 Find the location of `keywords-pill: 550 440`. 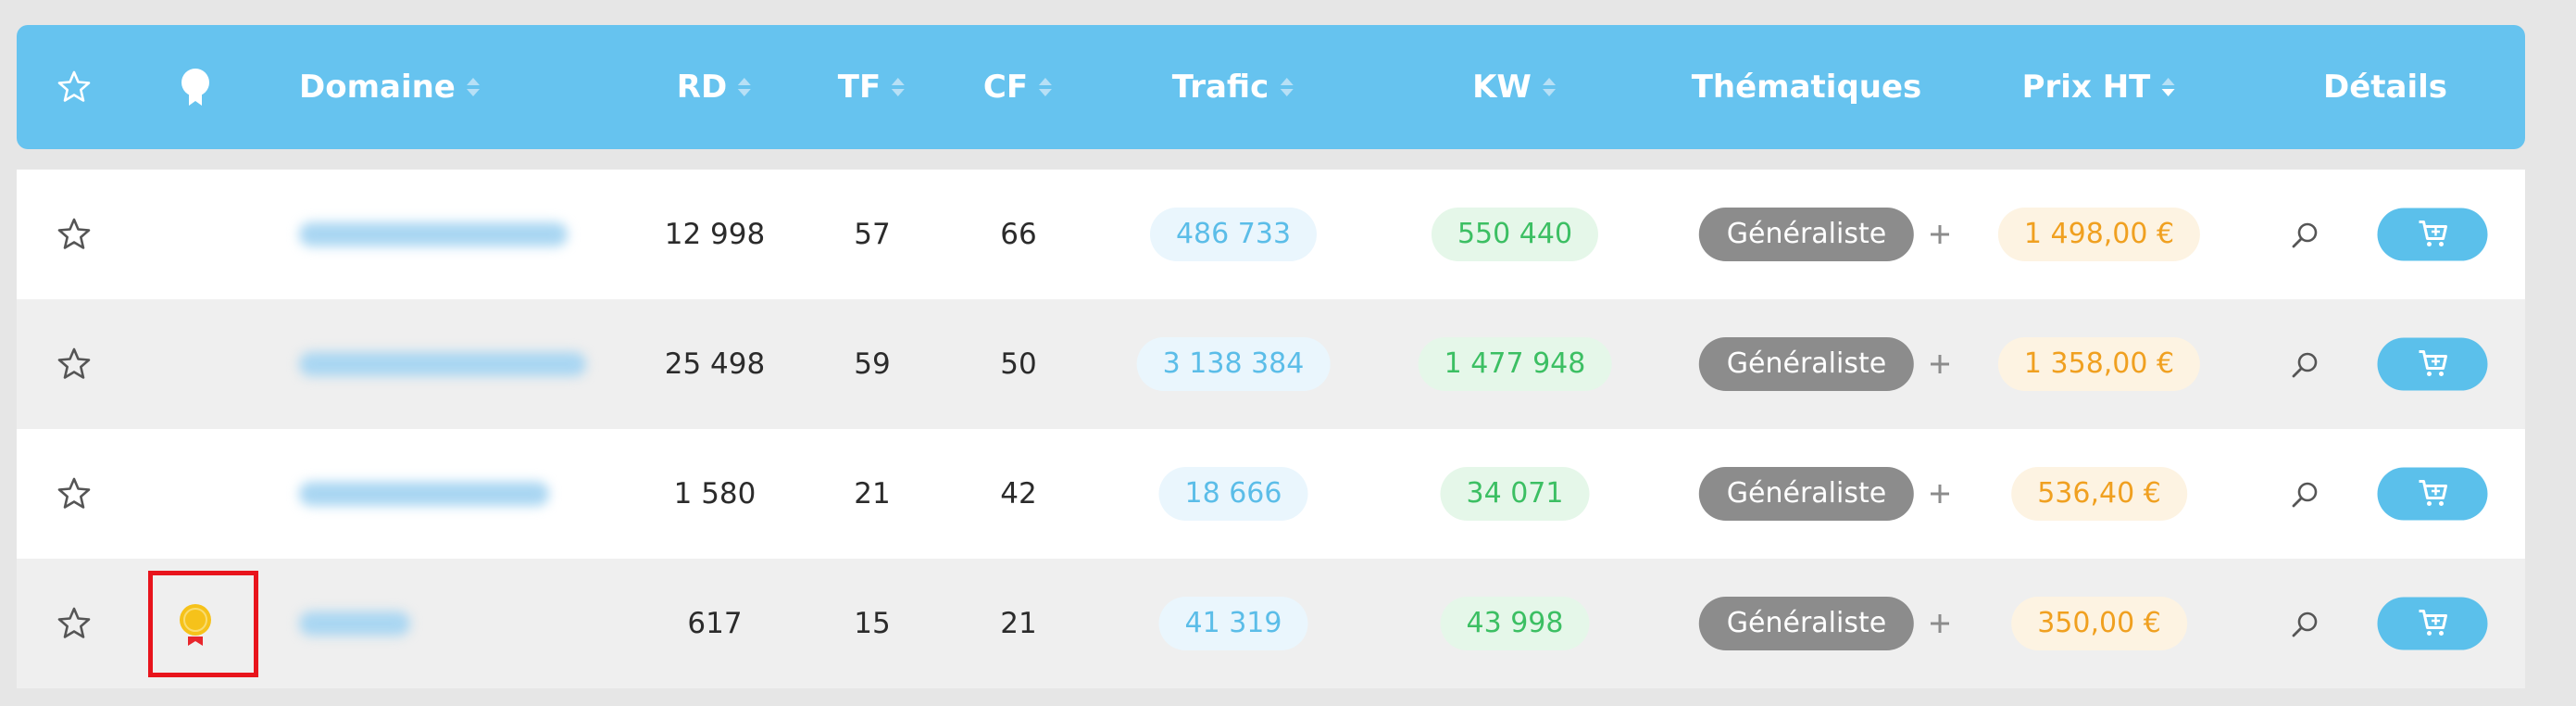

keywords-pill: 550 440 is located at coordinates (1515, 234).